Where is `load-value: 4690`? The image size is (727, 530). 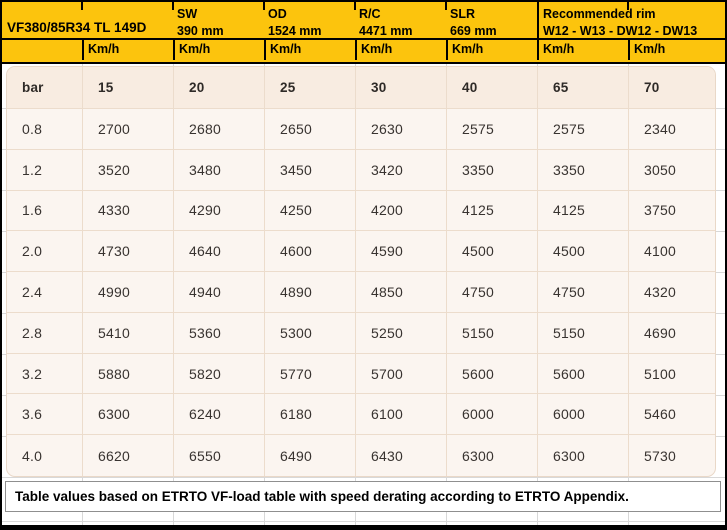
load-value: 4690 is located at coordinates (672, 333).